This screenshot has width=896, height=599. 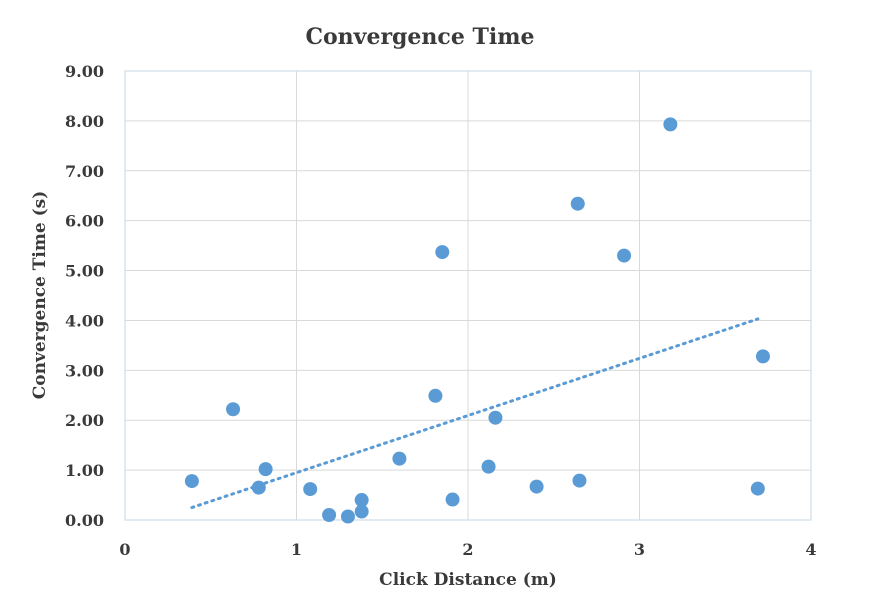 I want to click on y-tick-label: 0.00, so click(x=84, y=520).